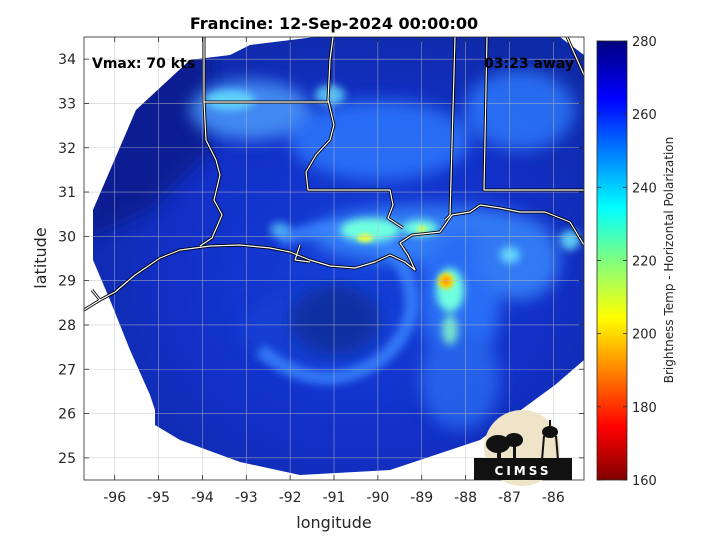 Image resolution: width=720 pixels, height=540 pixels. I want to click on y-tick-label: 28, so click(67, 326).